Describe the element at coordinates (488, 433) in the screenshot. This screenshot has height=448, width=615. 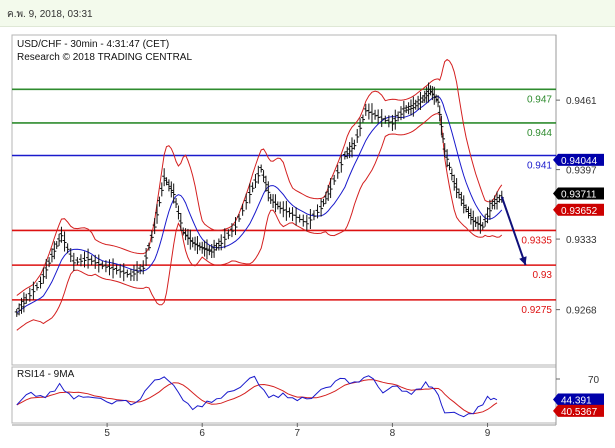
I see `x-tick-label-9: 9` at that location.